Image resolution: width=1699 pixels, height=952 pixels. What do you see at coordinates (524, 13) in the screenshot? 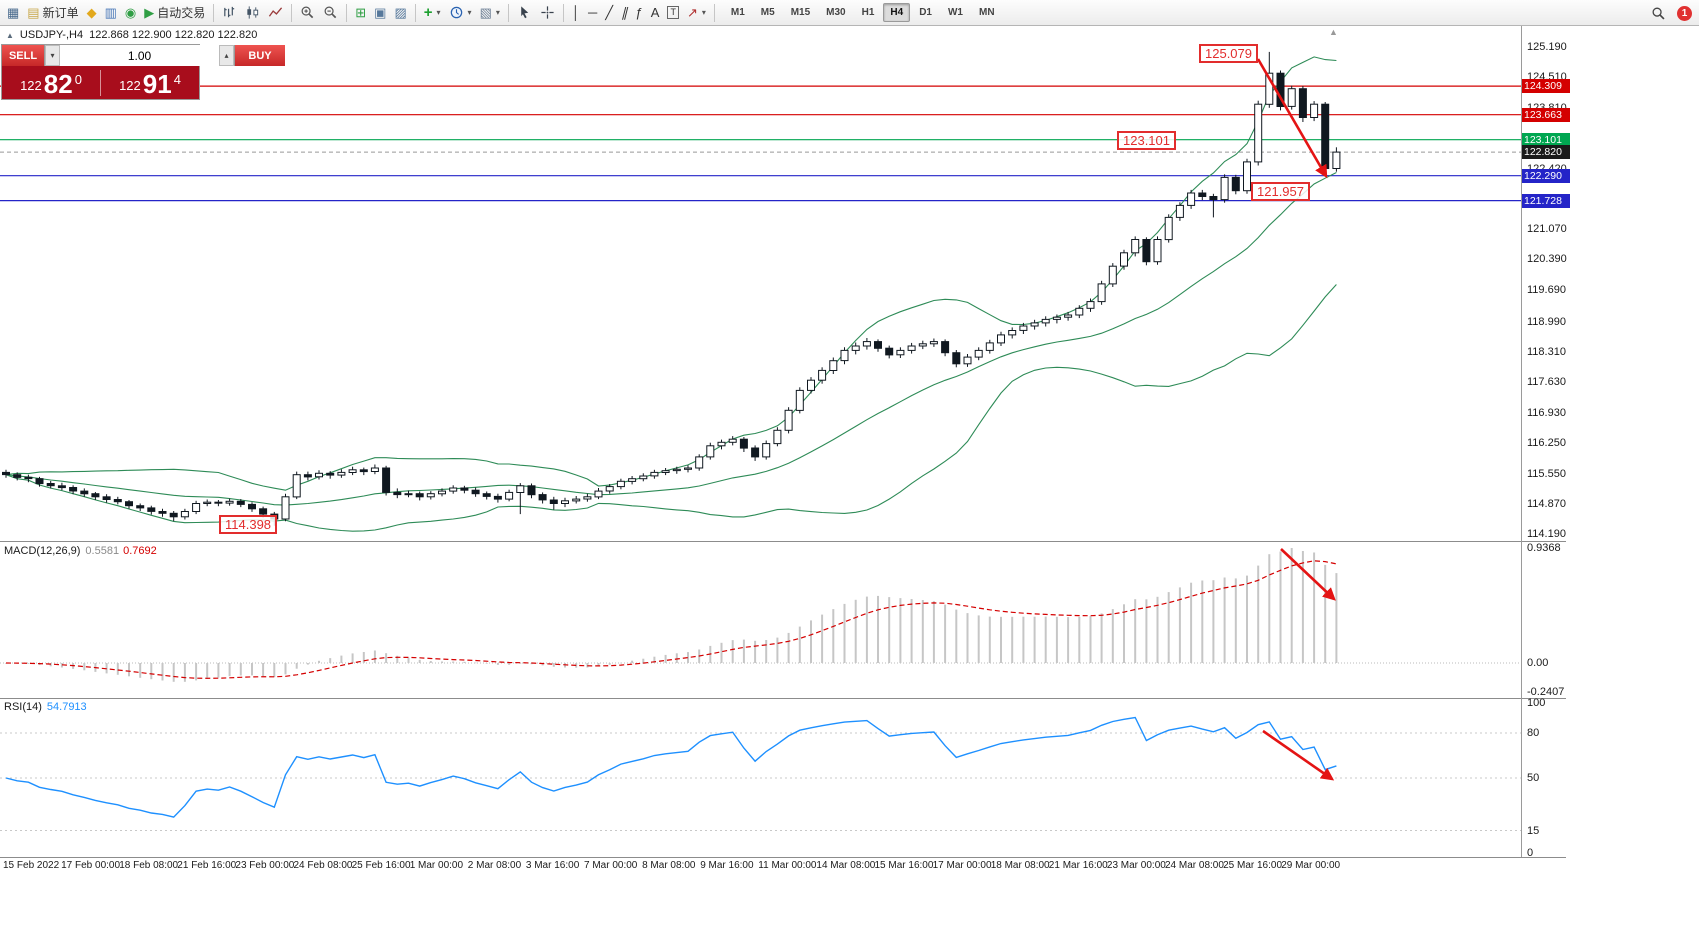
I see `cursor-icon` at bounding box center [524, 13].